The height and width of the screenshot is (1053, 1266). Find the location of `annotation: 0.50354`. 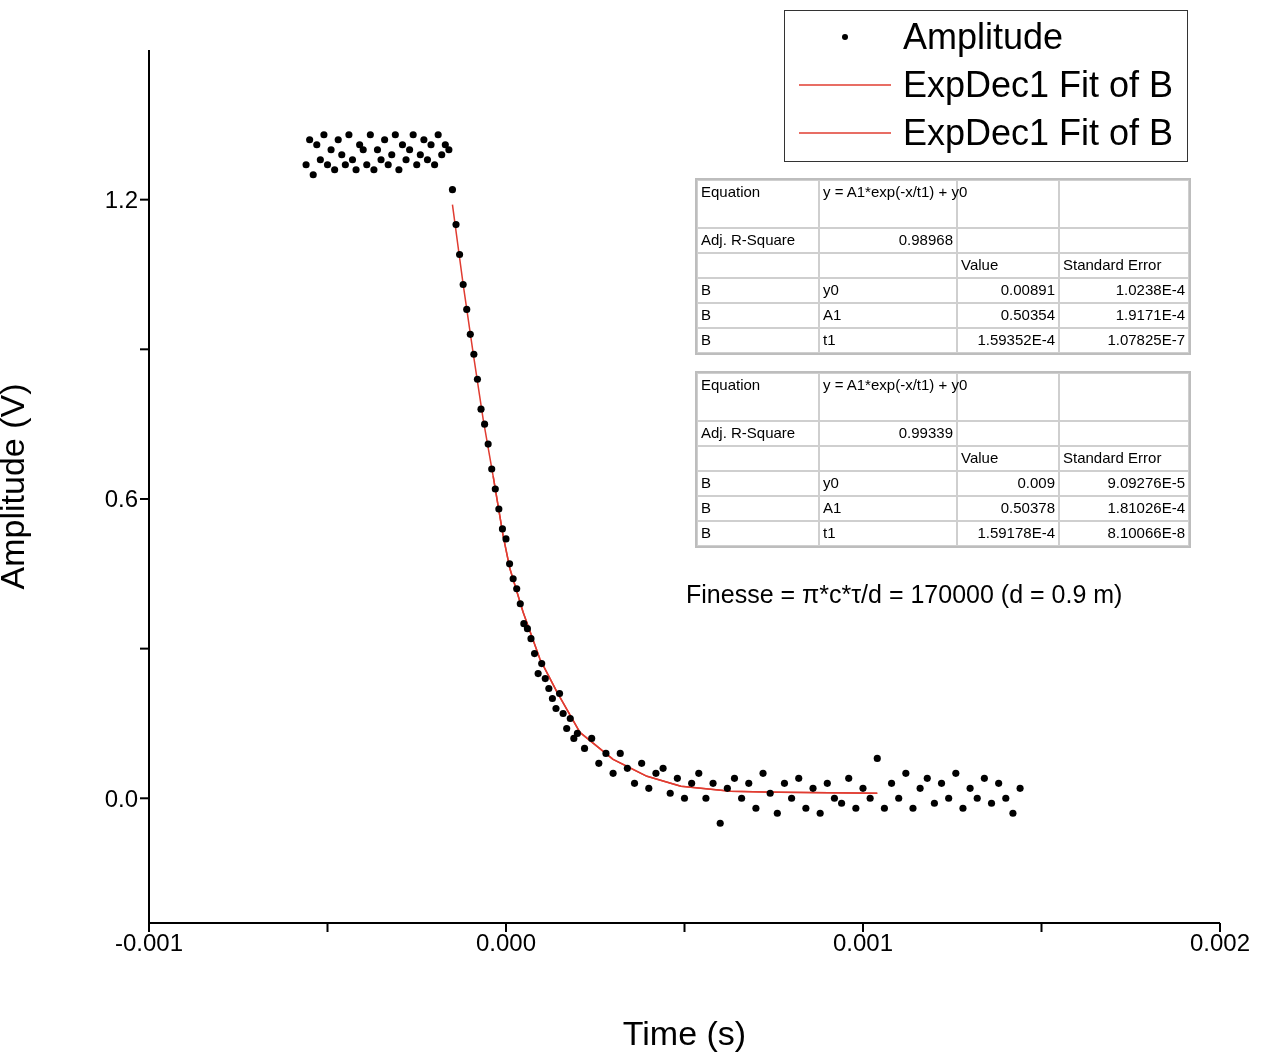

annotation: 0.50354 is located at coordinates (1027, 315).